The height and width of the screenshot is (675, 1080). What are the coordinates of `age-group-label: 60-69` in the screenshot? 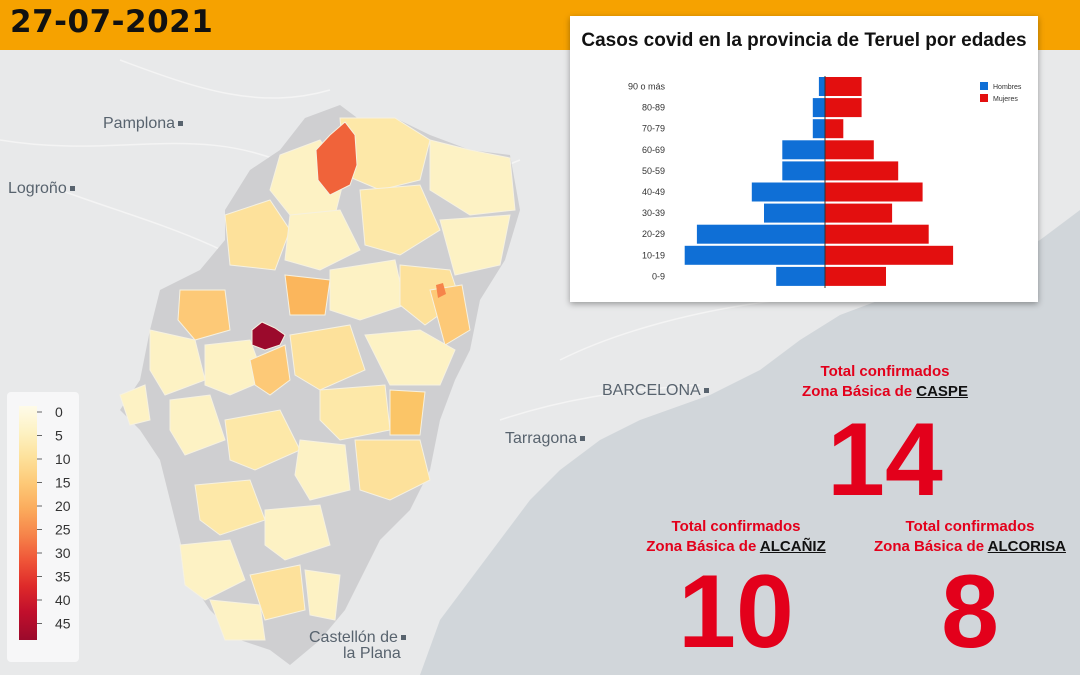 It's located at (653, 150).